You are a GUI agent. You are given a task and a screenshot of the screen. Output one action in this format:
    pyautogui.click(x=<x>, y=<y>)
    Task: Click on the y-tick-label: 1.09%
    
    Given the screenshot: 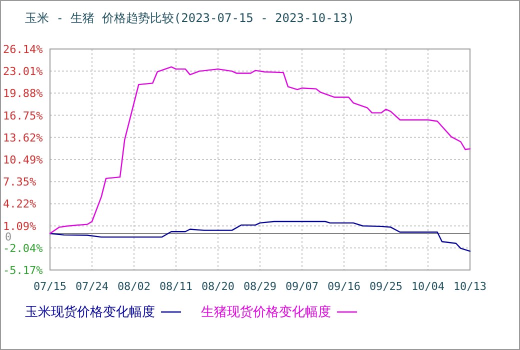 What is the action you would take?
    pyautogui.click(x=19, y=226)
    